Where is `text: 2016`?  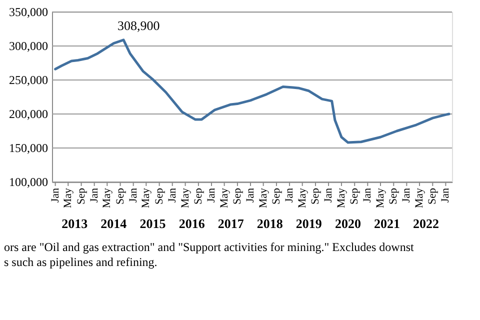 text: 2016 is located at coordinates (192, 223).